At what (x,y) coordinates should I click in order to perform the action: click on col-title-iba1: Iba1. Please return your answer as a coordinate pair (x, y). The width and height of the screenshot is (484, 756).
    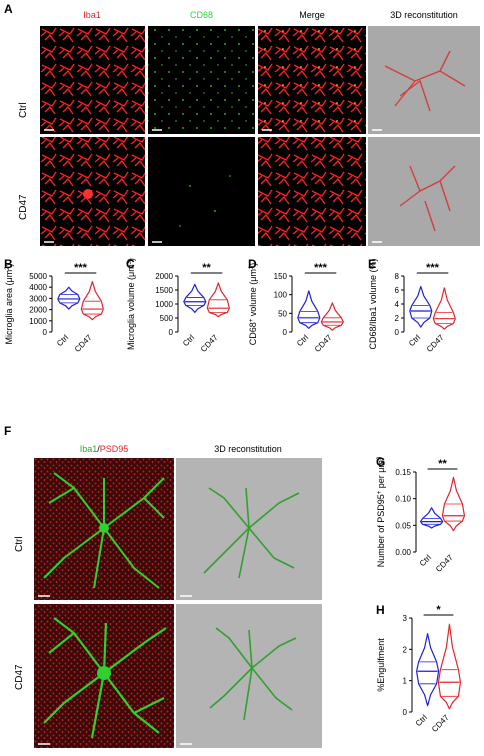
    Looking at the image, I should click on (92, 15).